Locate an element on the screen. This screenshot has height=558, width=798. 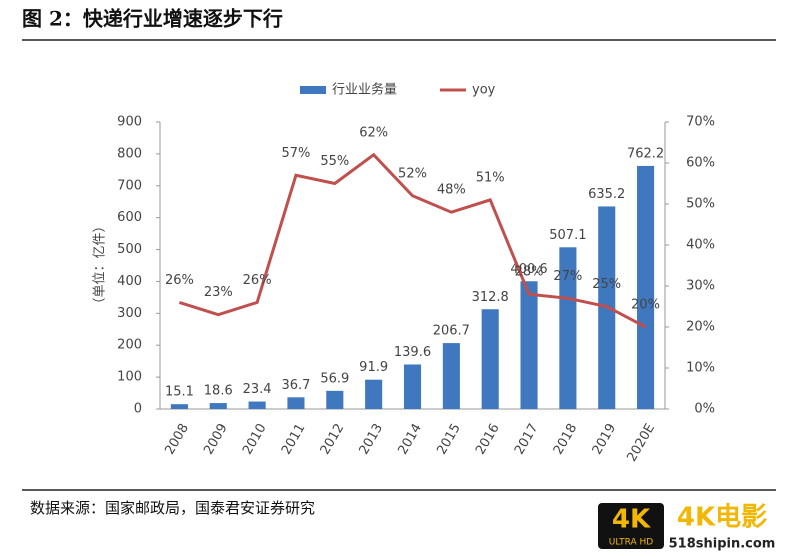
data-label: 312.8 is located at coordinates (490, 297).